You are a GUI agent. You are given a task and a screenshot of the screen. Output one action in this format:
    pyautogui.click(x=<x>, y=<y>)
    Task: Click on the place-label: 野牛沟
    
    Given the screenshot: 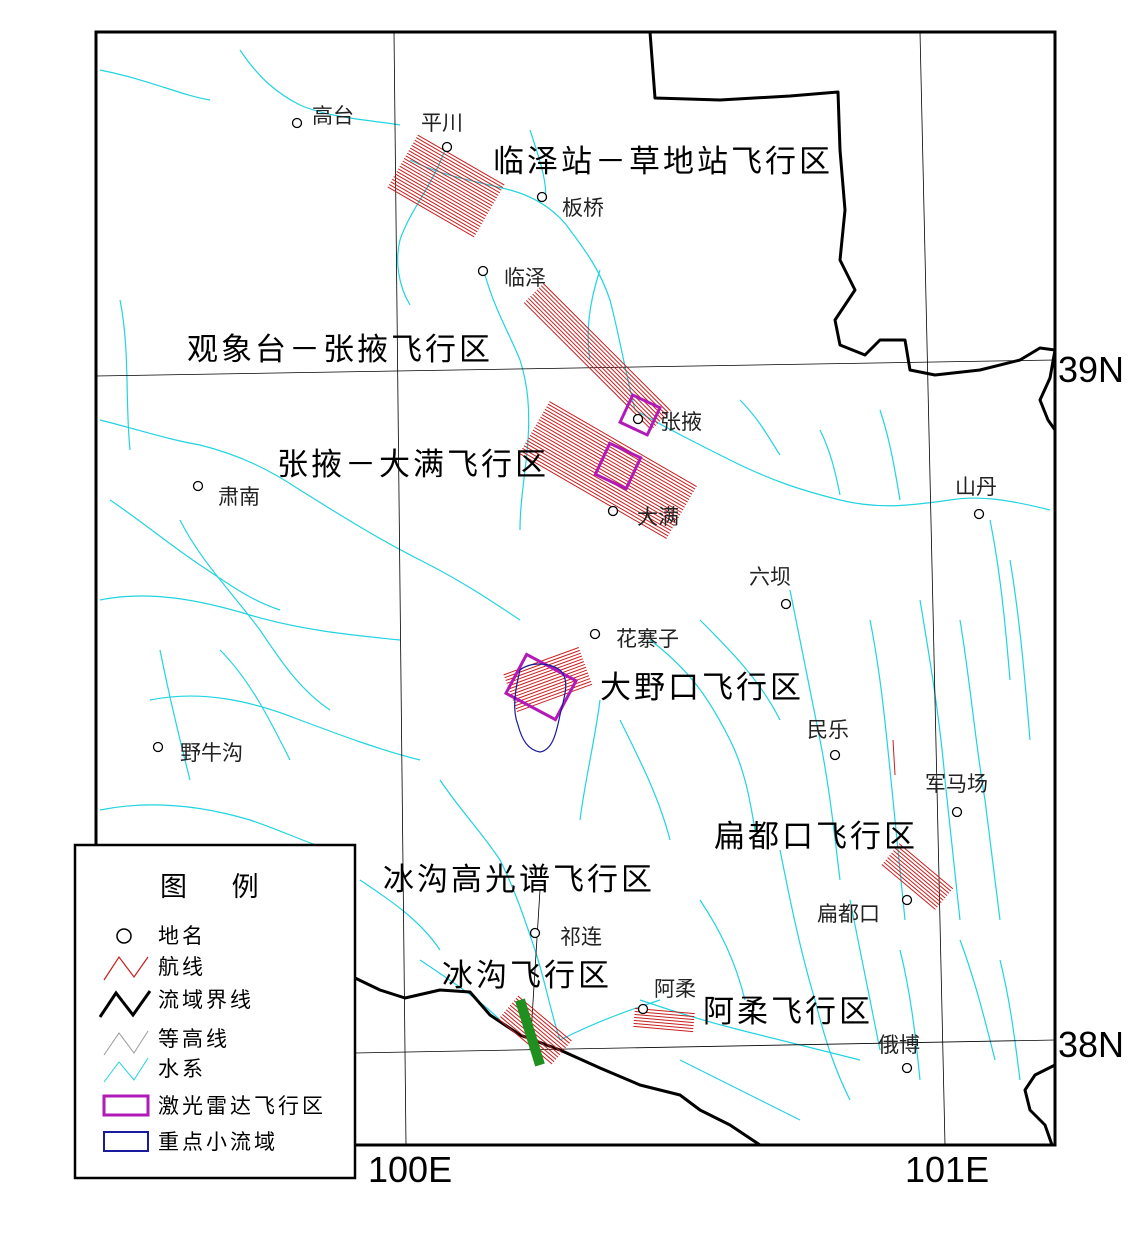 What is the action you would take?
    pyautogui.click(x=211, y=753)
    